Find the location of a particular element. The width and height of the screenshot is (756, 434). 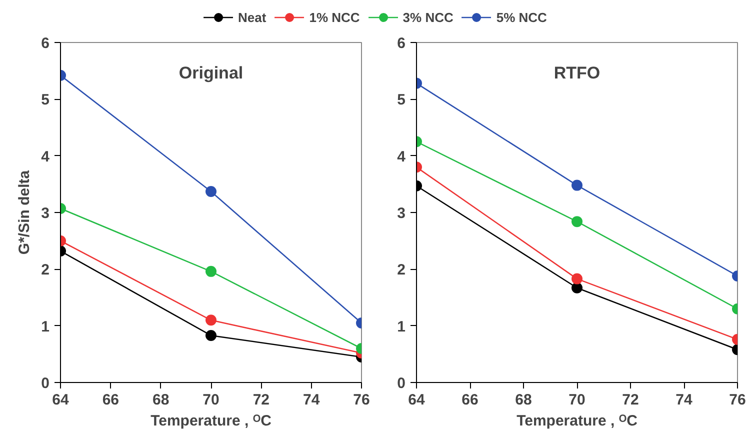

legend-label: 1% NCC is located at coordinates (334, 17).